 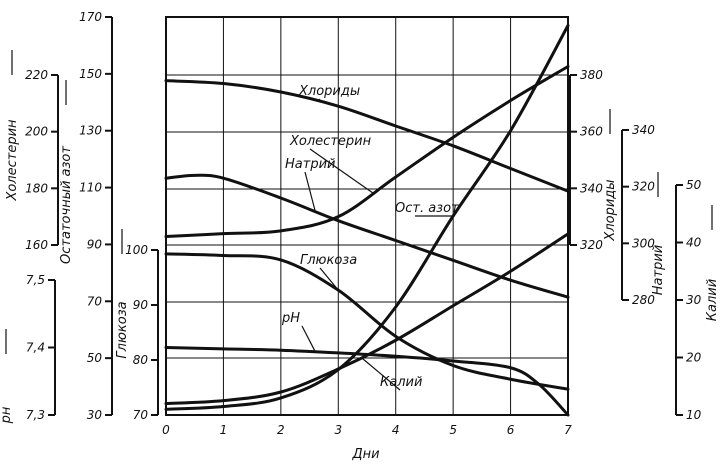 I want to click on axis-gluc: 70 80 90 100 Глюкоза, so click(x=137, y=325).